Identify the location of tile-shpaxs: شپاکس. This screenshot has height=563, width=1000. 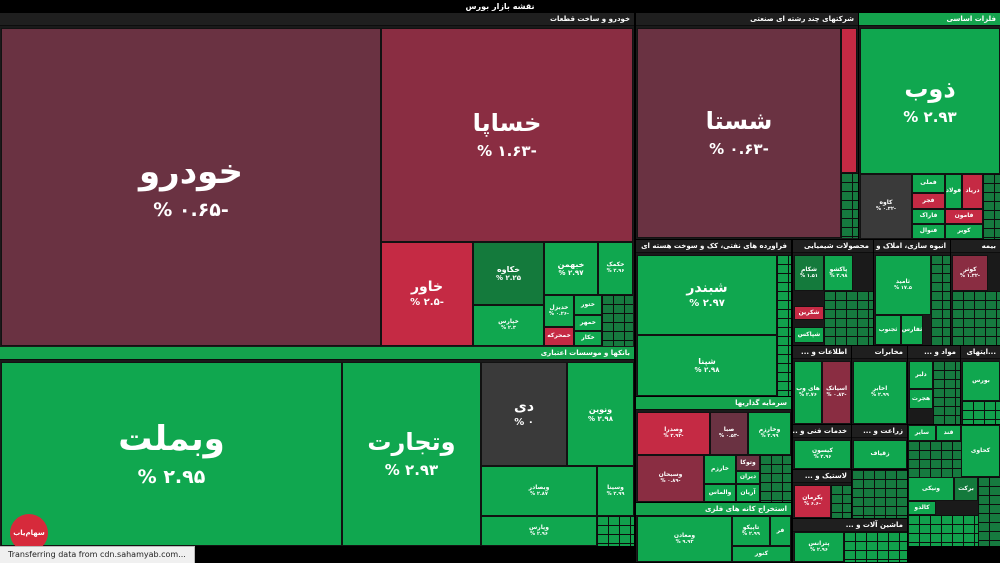
(809, 335).